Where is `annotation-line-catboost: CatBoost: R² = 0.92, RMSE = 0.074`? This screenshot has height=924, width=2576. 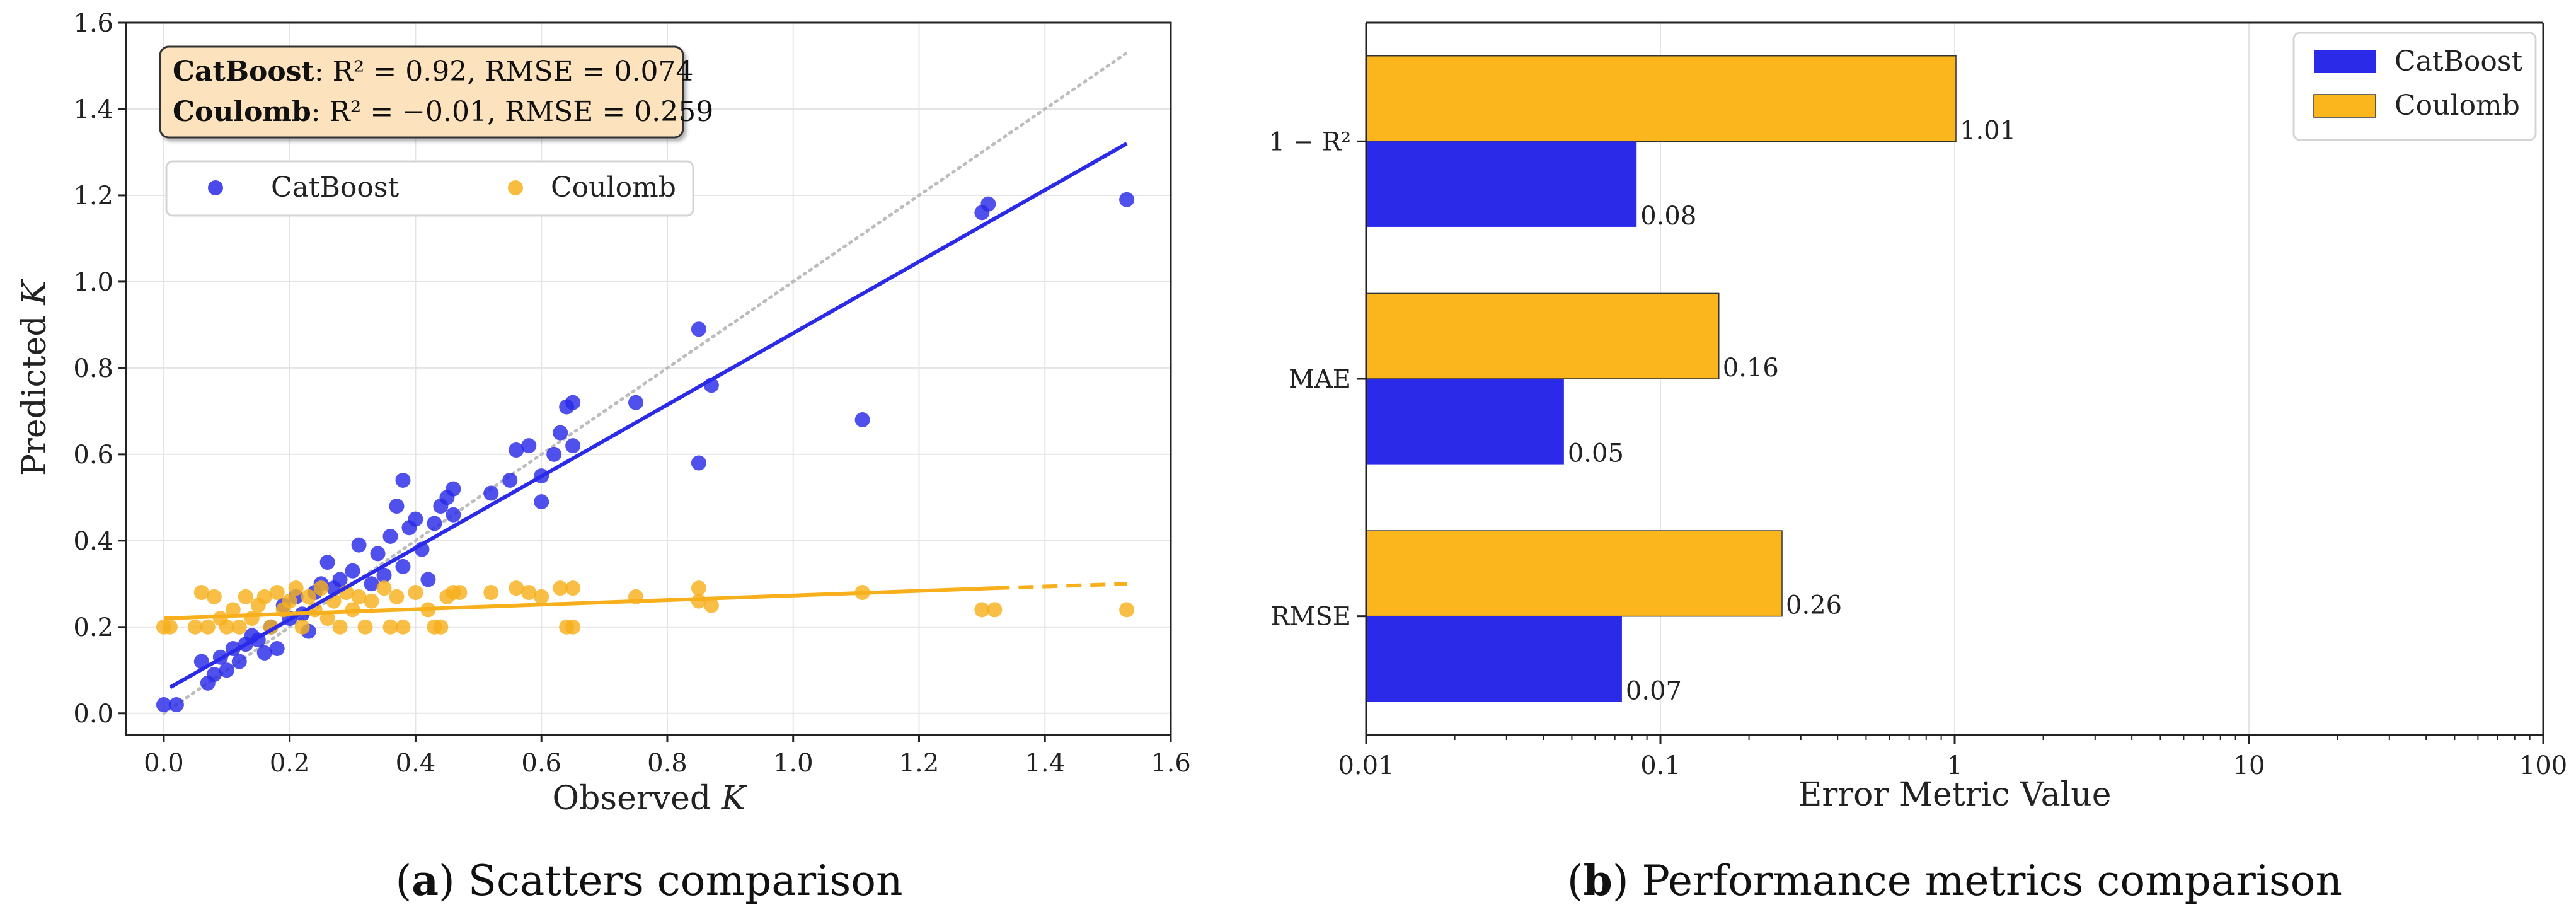
annotation-line-catboost: CatBoost: R² = 0.92, RMSE = 0.074 is located at coordinates (433, 71).